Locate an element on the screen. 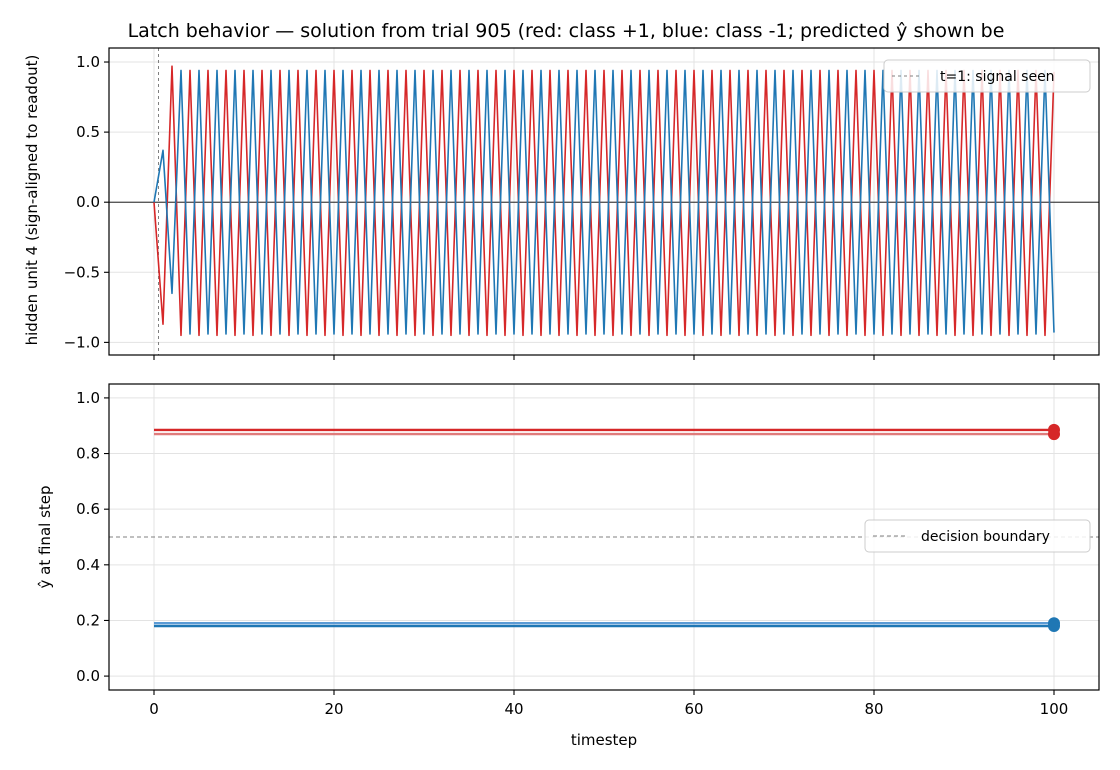 This screenshot has height=770, width=1120. y-tick-label: 0.4 is located at coordinates (88, 565).